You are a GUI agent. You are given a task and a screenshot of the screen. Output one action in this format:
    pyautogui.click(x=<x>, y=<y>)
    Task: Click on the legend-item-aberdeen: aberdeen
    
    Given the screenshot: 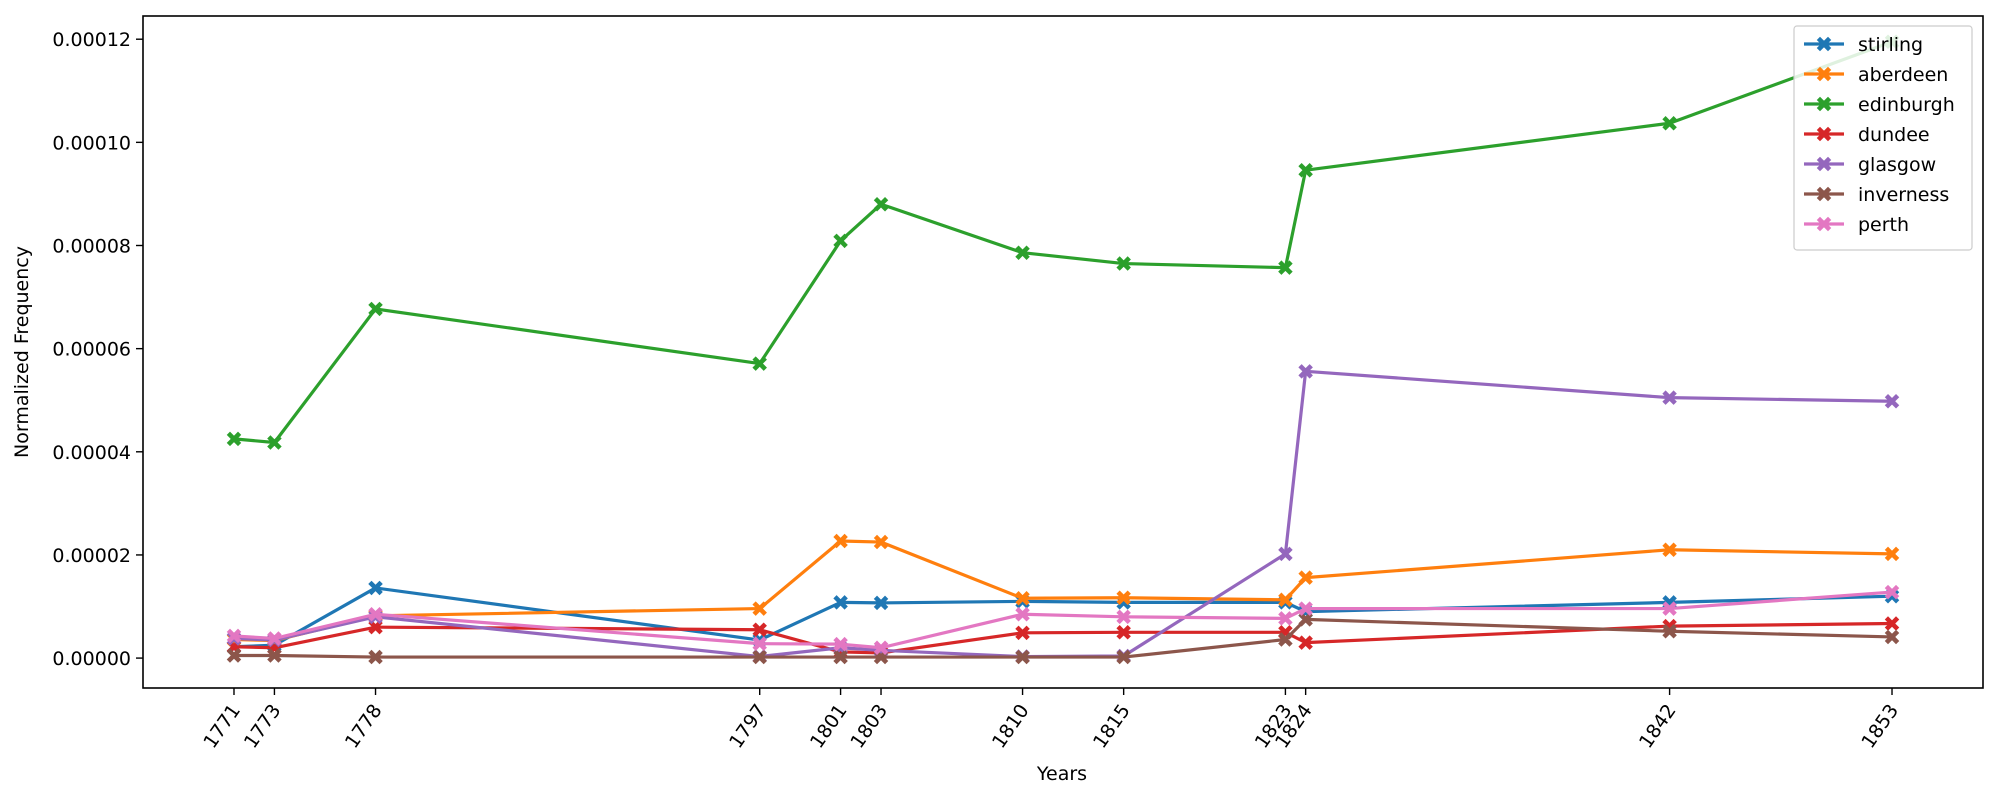 What is the action you would take?
    pyautogui.click(x=1876, y=75)
    